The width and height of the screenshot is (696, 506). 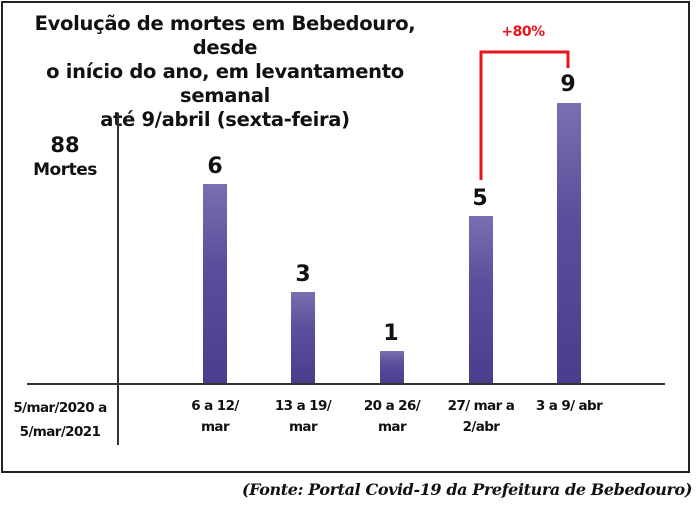 What do you see at coordinates (215, 417) in the screenshot?
I see `x-label-1: 6 a 12/ mar` at bounding box center [215, 417].